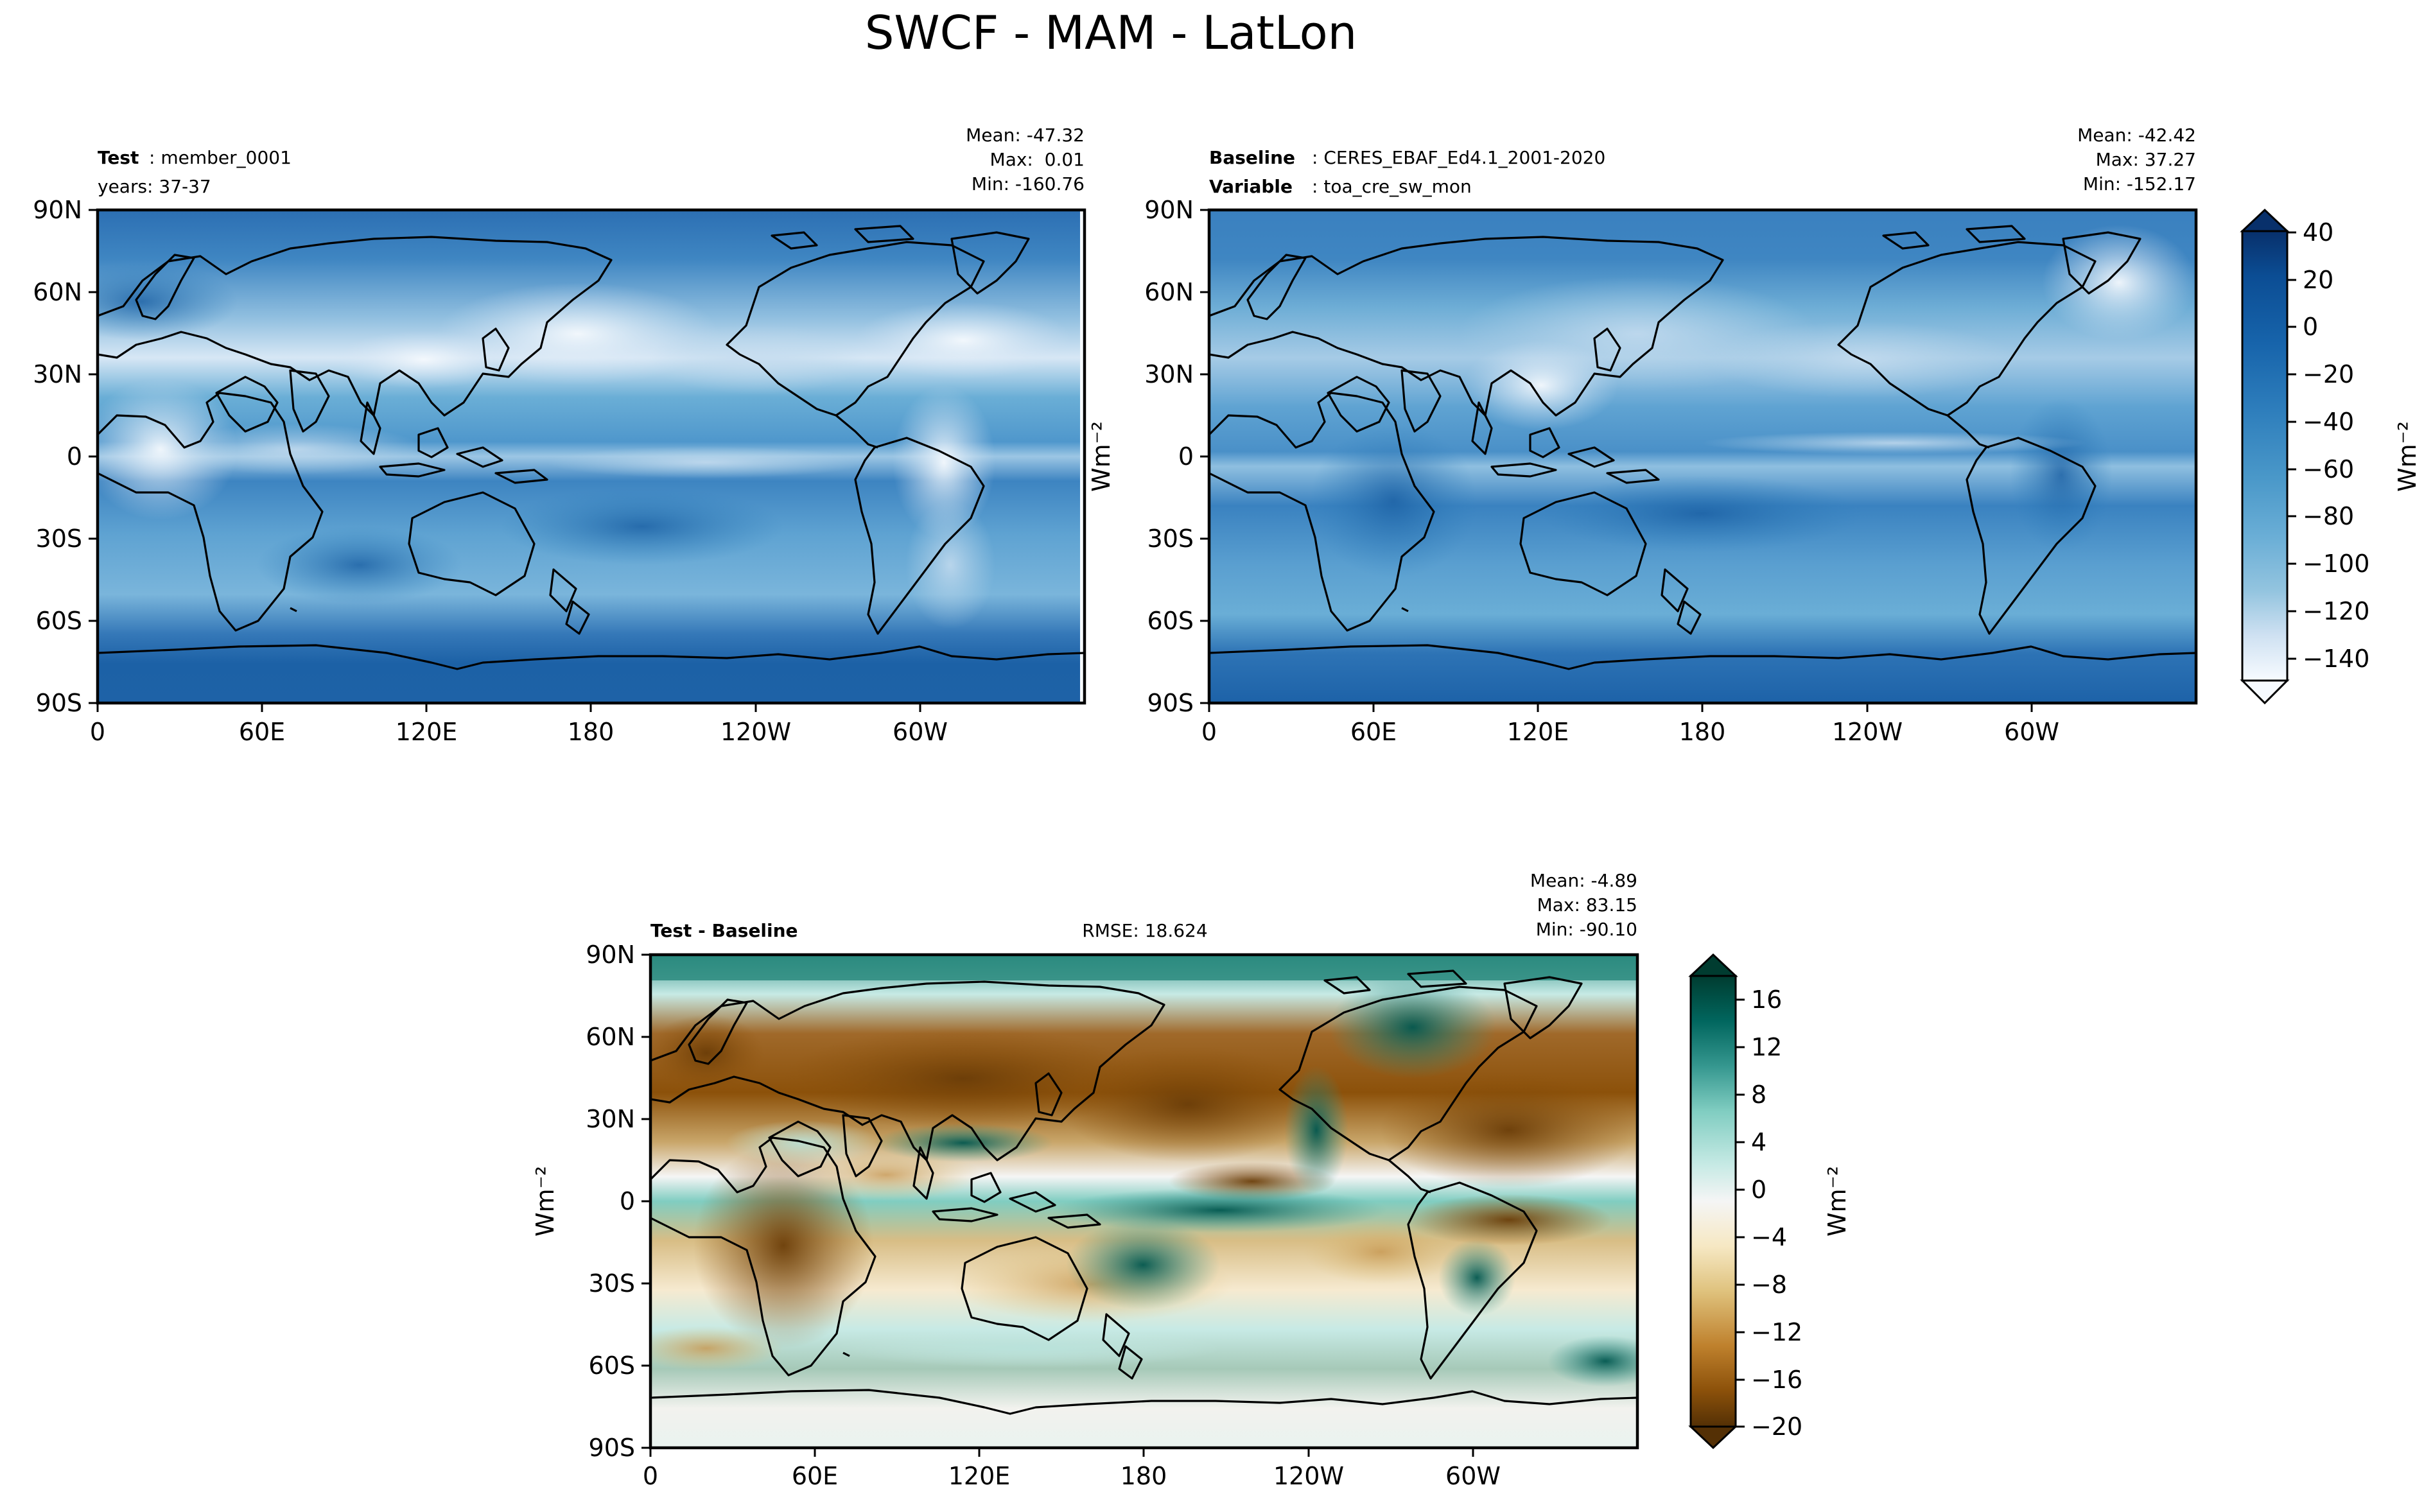  Describe the element at coordinates (1702, 456) in the screenshot. I see `baseline-map` at that location.